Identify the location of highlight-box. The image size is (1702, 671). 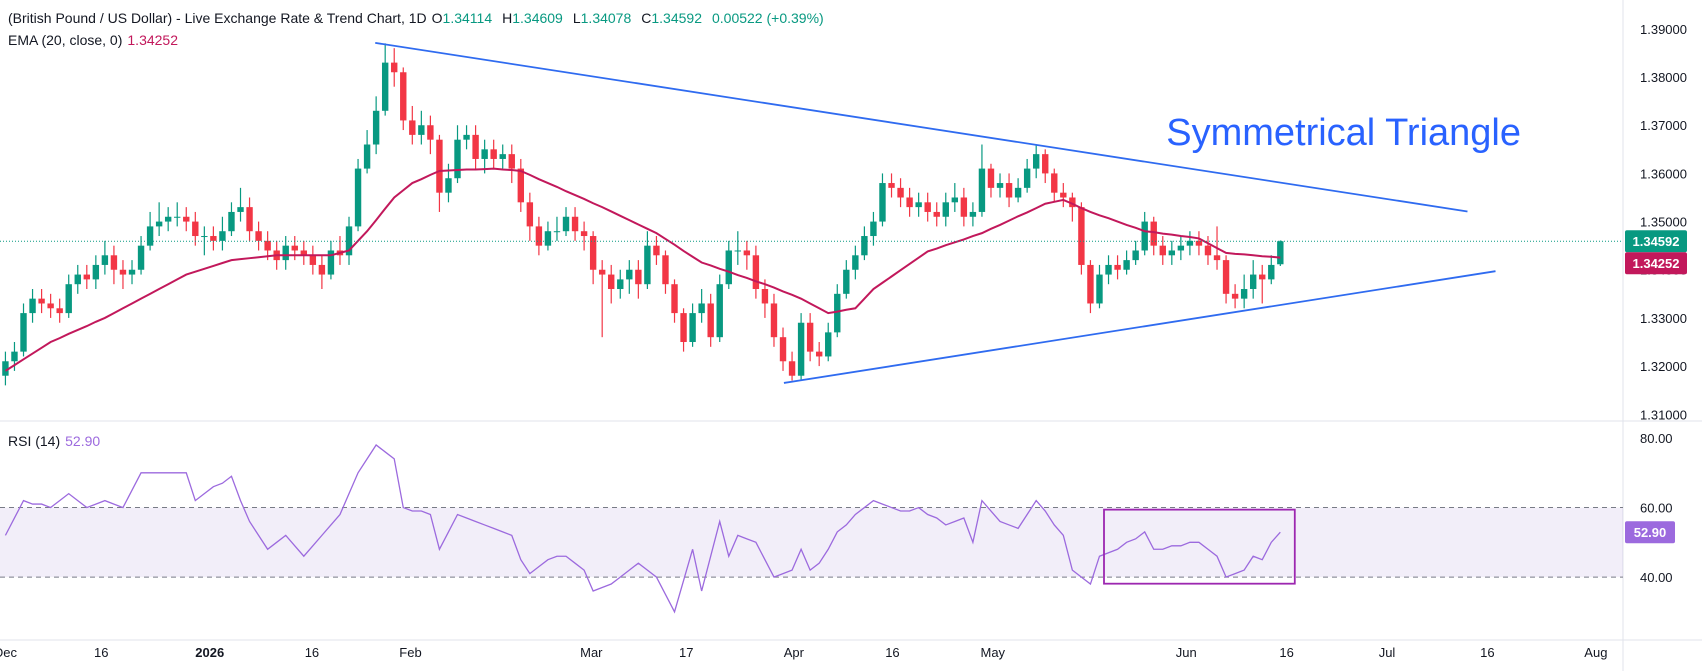
(1199, 546).